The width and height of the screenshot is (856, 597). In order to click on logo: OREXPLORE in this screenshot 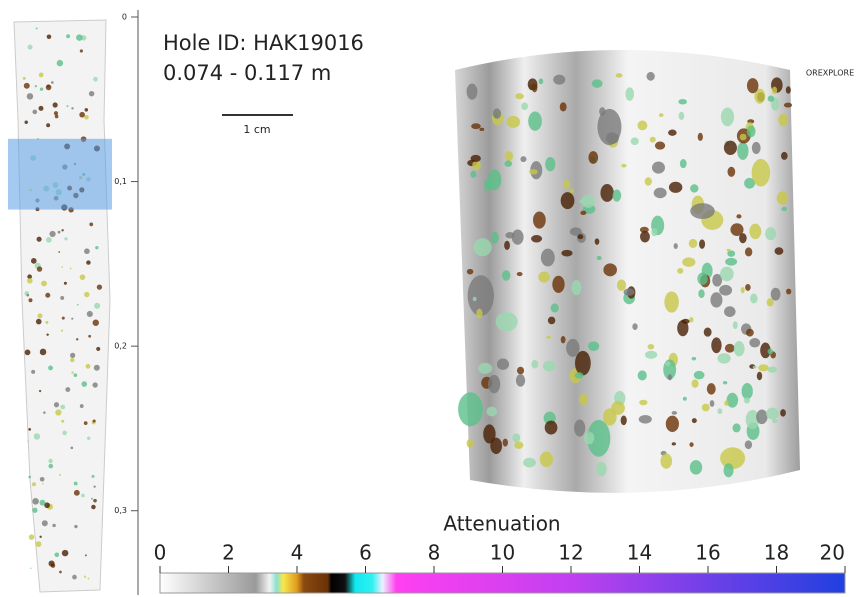, I will do `click(830, 73)`.